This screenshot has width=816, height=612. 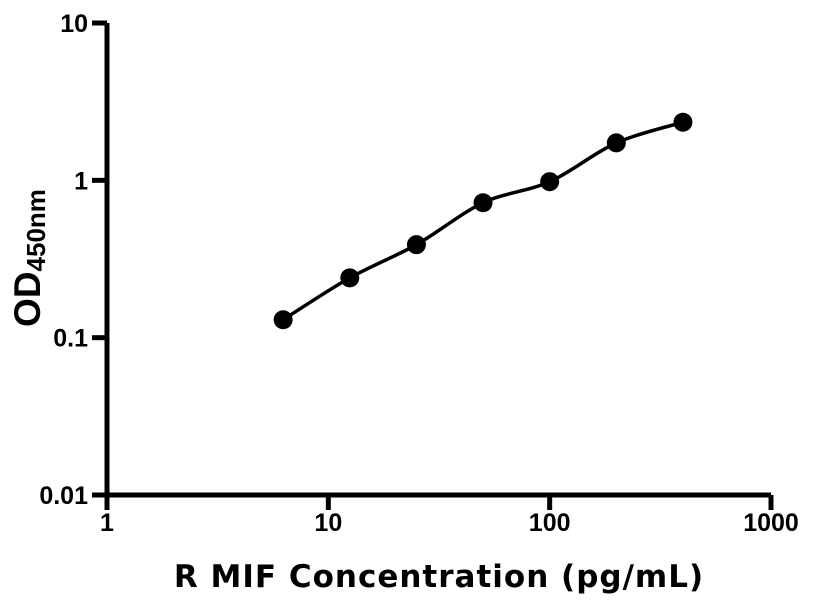 What do you see at coordinates (771, 523) in the screenshot?
I see `x-tick-label: 1000` at bounding box center [771, 523].